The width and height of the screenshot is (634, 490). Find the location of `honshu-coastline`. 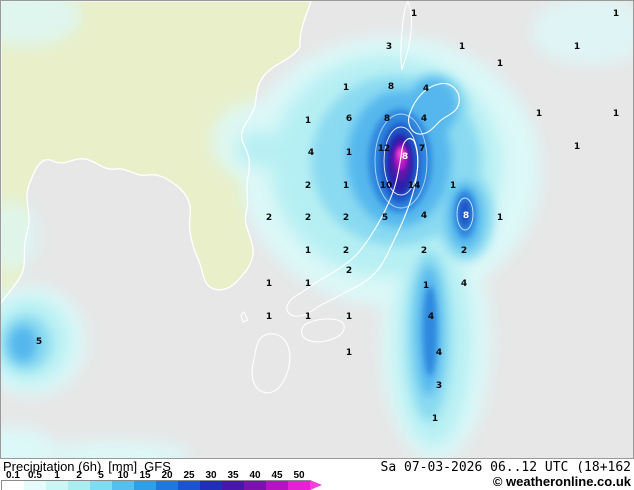

honshu-coastline is located at coordinates (352, 227).